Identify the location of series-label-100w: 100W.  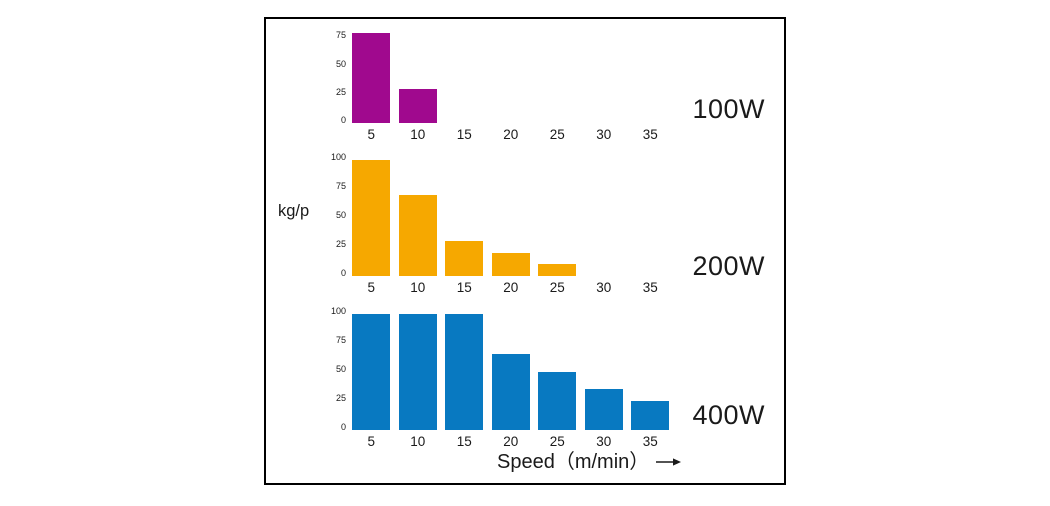
(728, 109).